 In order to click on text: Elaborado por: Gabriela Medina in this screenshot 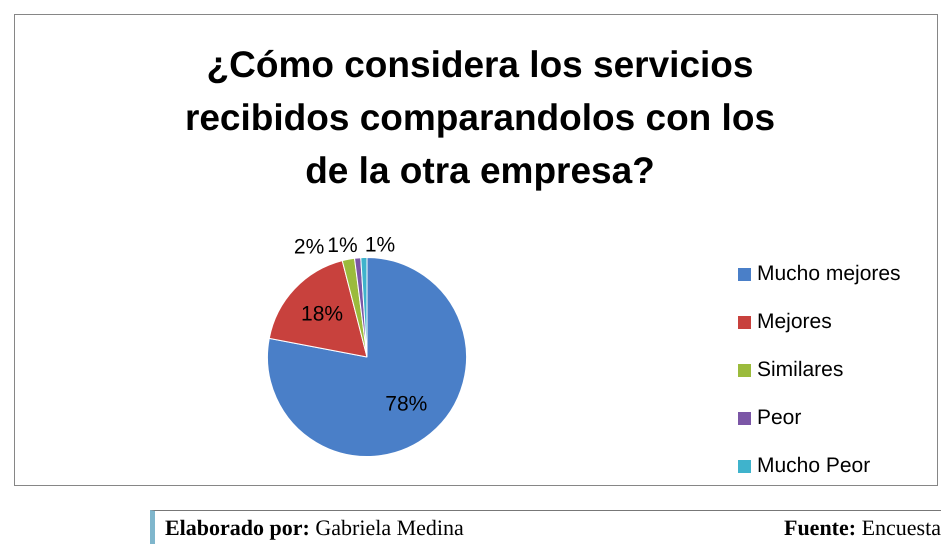, I will do `click(314, 527)`.